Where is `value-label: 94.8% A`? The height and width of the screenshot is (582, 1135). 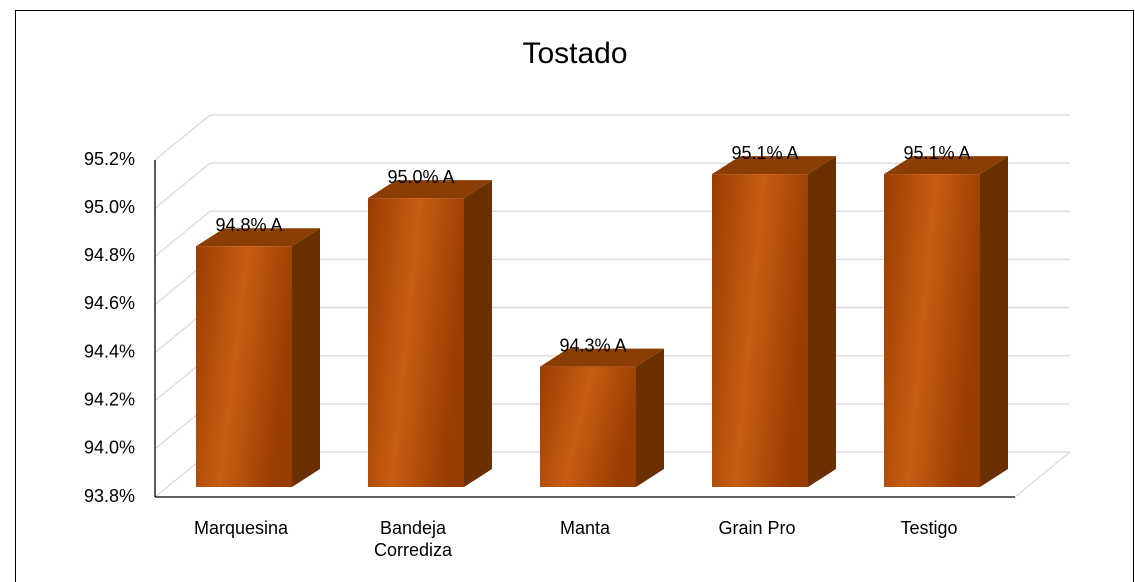 value-label: 94.8% A is located at coordinates (248, 225).